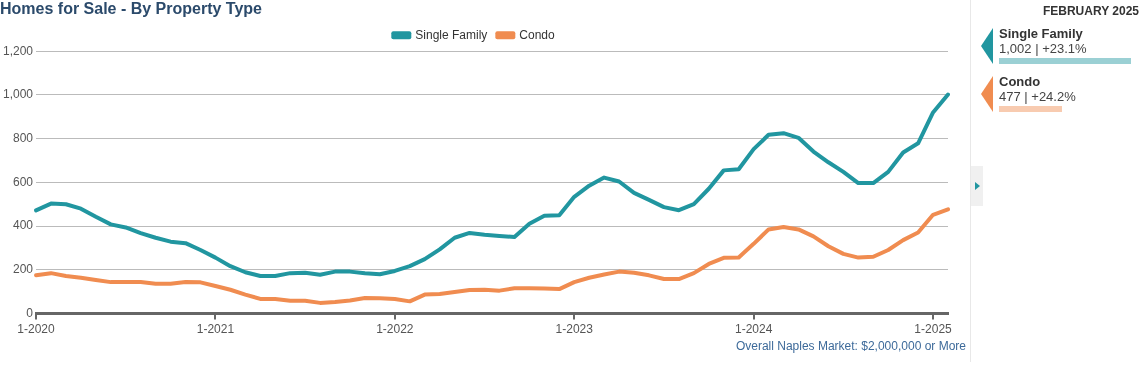 The width and height of the screenshot is (1142, 370). What do you see at coordinates (851, 346) in the screenshot?
I see `text: Overall Naples Market: $2,000,000 or More` at bounding box center [851, 346].